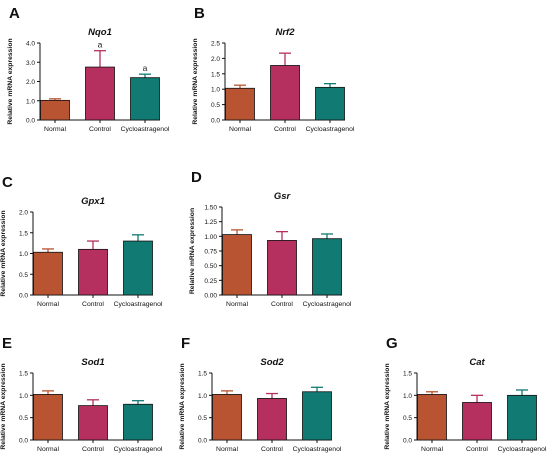 This screenshot has width=550, height=471. Describe the element at coordinates (210, 222) in the screenshot. I see `y-tick-label: 1.25` at that location.